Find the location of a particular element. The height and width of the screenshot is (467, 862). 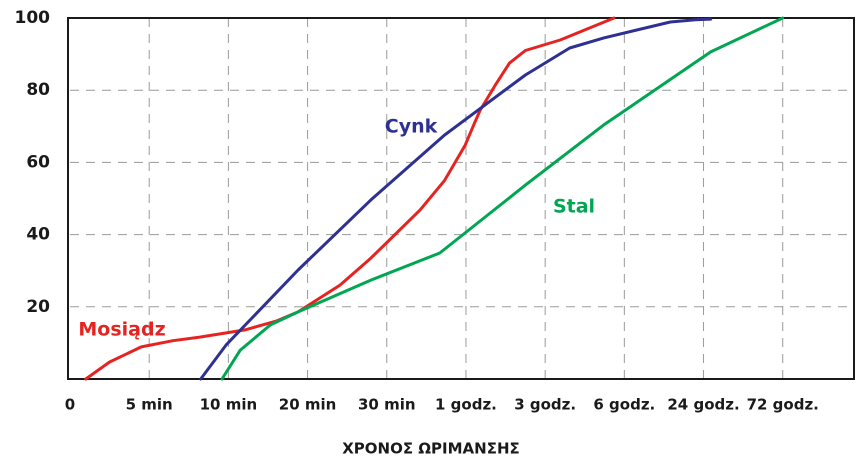

x-axis-label: ΧΡΟΝΟΣ ΩΡΙΜΑΝΣΗΣ is located at coordinates (431, 449).